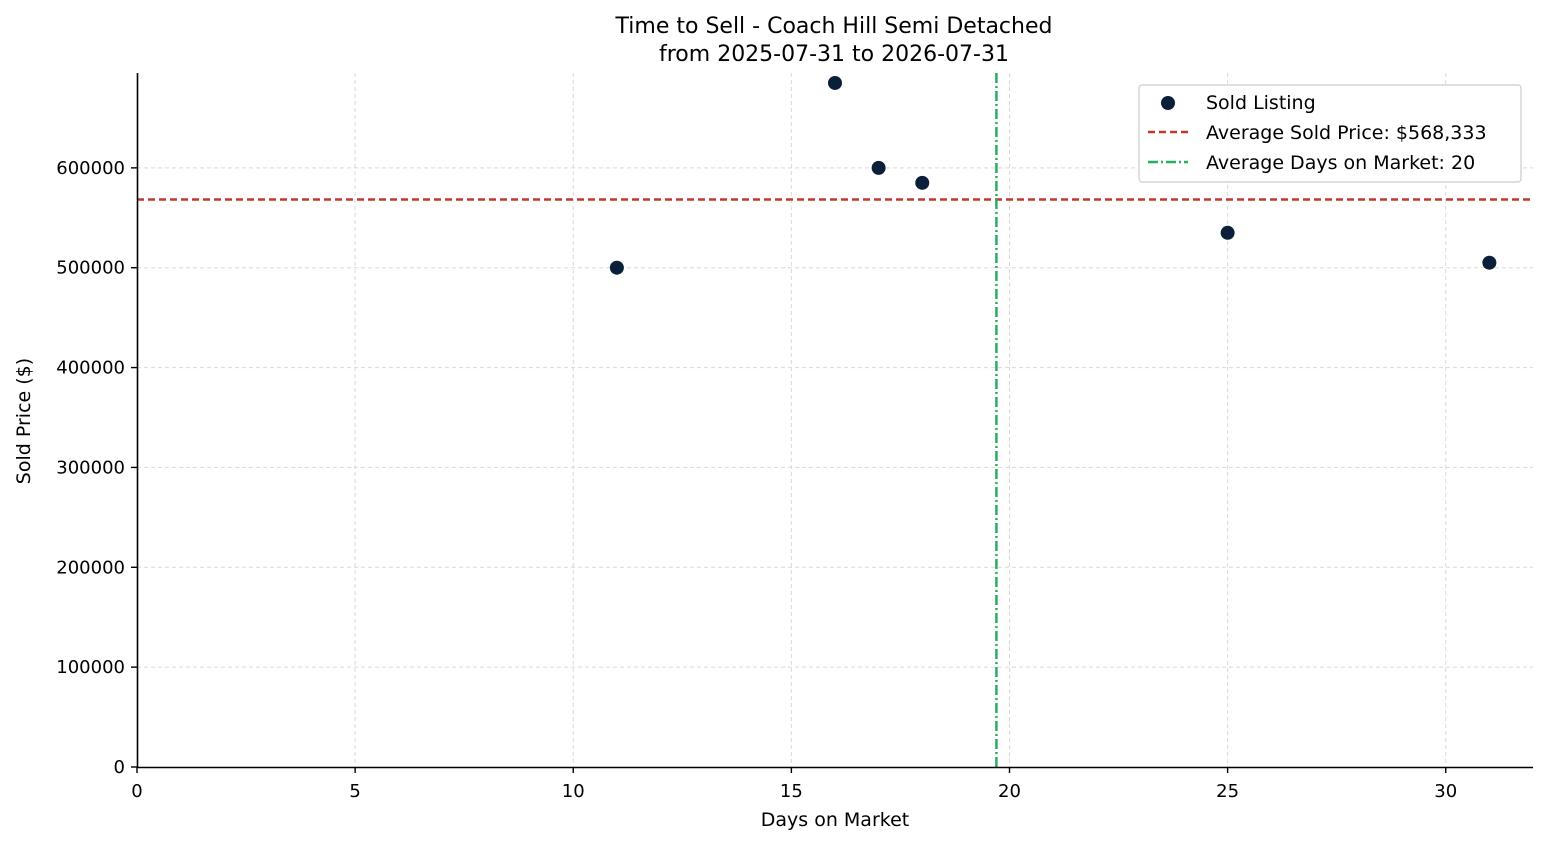 Image resolution: width=1547 pixels, height=845 pixels. What do you see at coordinates (1340, 163) in the screenshot?
I see `legend-label-avg-days: Average Days on Market: 20` at bounding box center [1340, 163].